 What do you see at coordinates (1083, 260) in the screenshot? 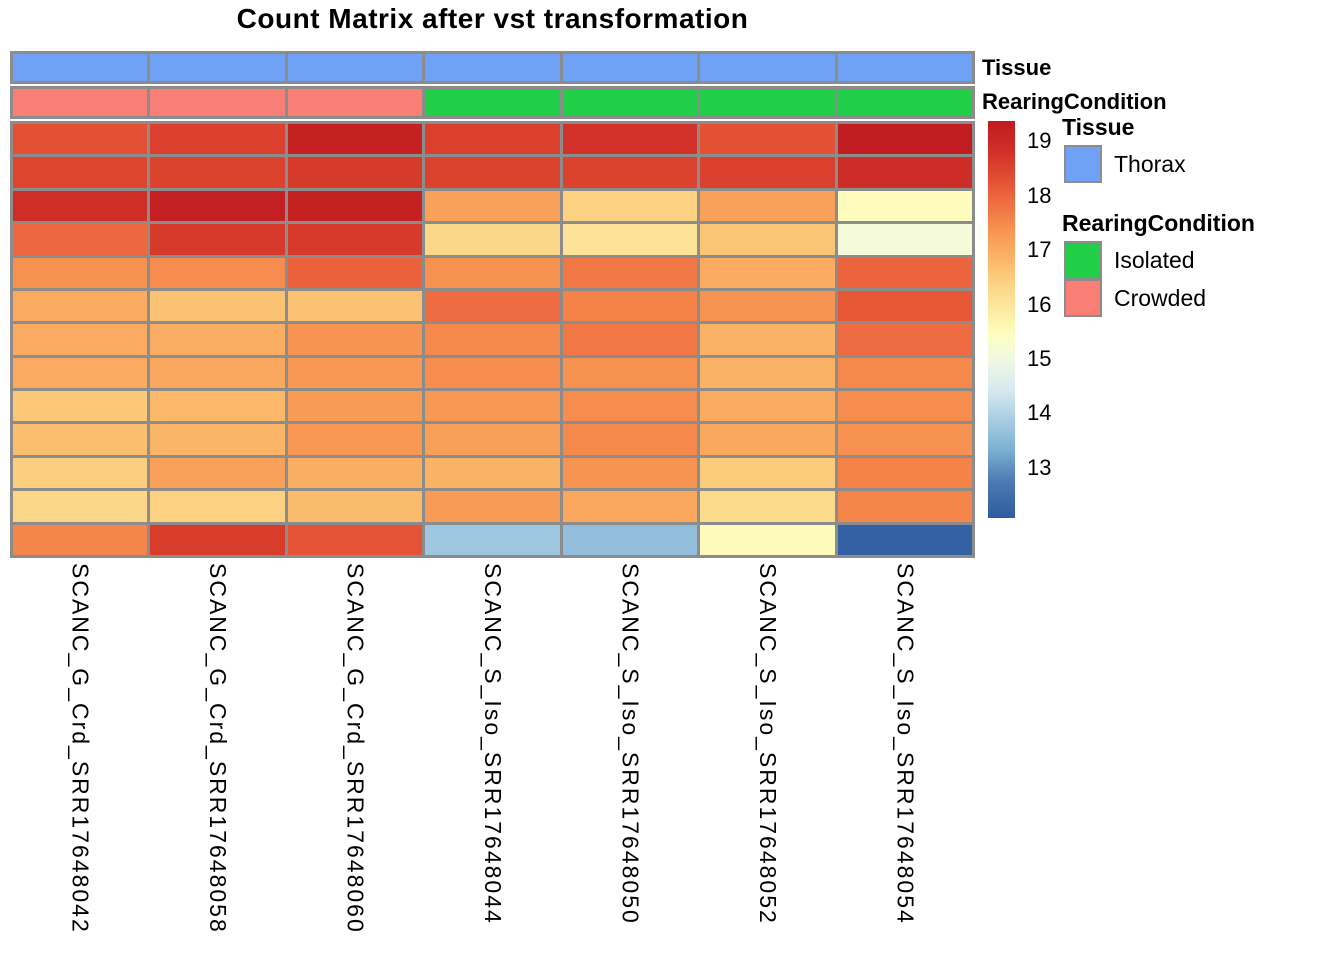
I see `isolated-color-swatch` at bounding box center [1083, 260].